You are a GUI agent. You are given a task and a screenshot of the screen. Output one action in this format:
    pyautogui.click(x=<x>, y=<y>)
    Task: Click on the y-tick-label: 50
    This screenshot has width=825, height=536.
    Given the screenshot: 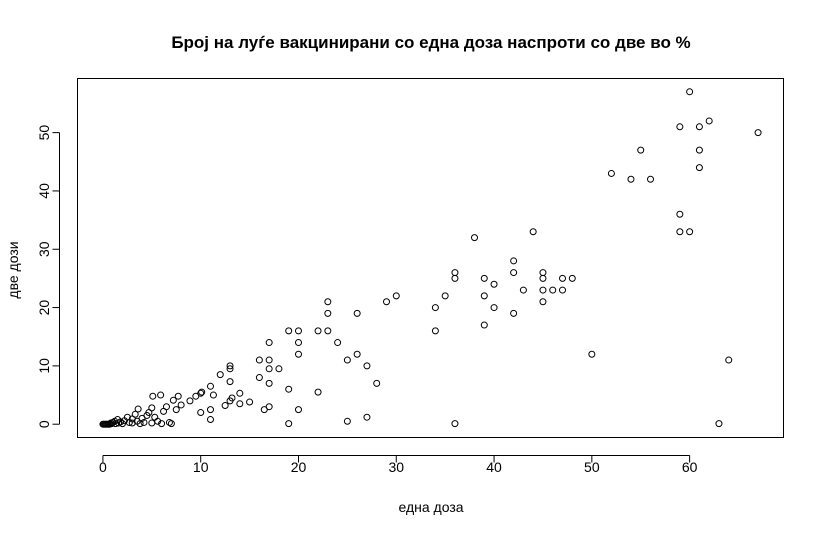 What is the action you would take?
    pyautogui.click(x=44, y=133)
    